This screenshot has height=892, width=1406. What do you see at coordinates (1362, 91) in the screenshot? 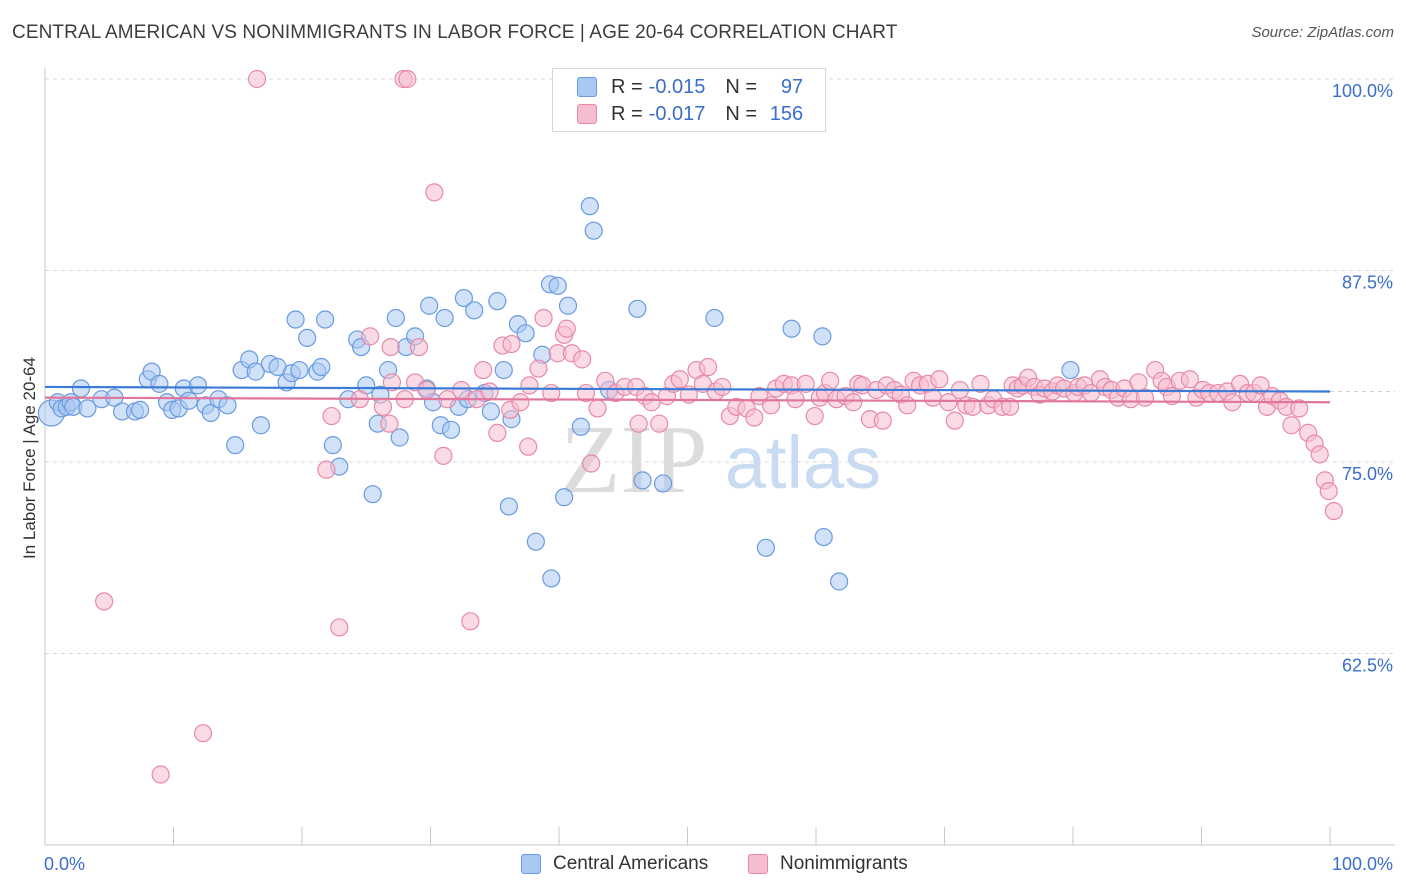
I see `y-tick-label: 100.0%` at bounding box center [1362, 91].